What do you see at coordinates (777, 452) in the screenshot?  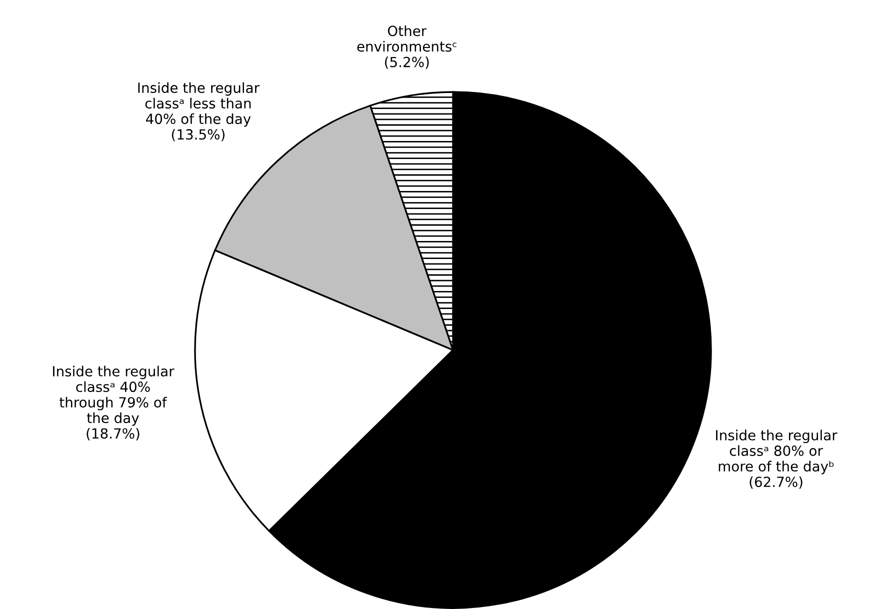 I see `slice-label: Inside the regular classᵃ 80% or more of the dayᵇ` at bounding box center [777, 452].